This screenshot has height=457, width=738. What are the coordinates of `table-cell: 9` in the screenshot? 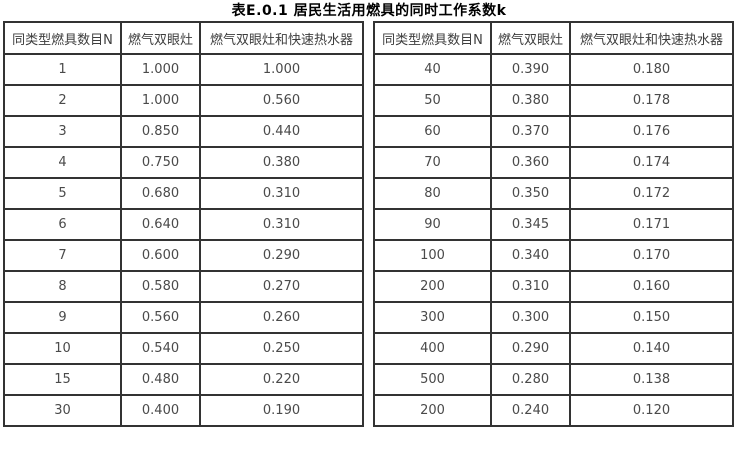 It's located at (62, 317).